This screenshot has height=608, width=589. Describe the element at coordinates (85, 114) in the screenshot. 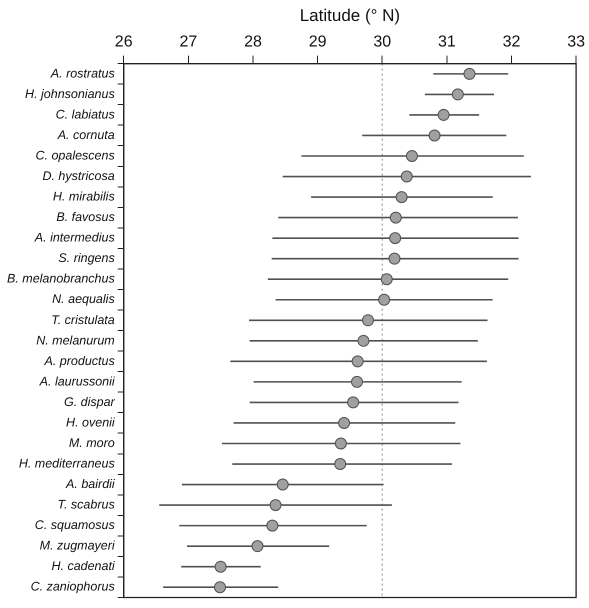

I see `y-tick-label: C. labiatus` at that location.